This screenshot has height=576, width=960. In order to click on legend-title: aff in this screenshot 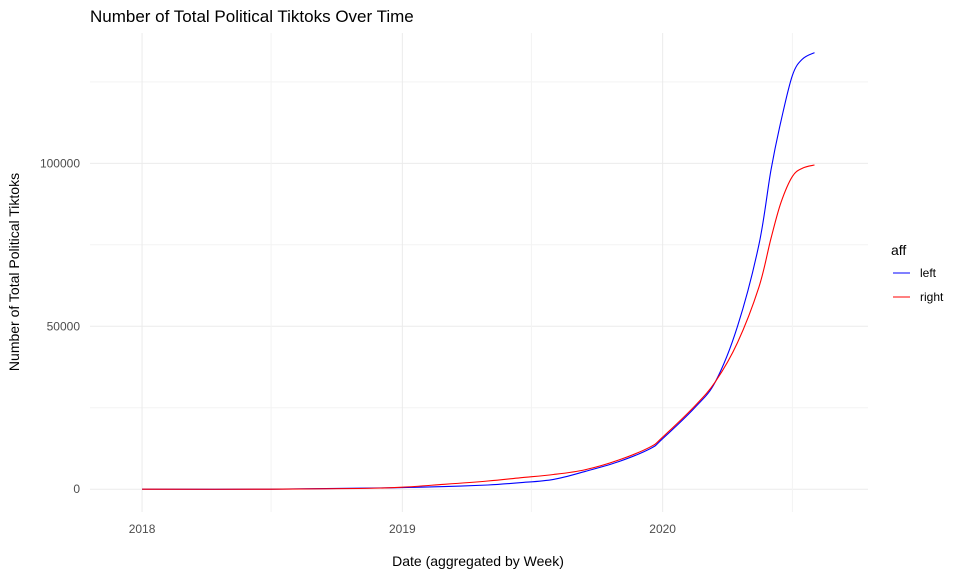, I will do `click(898, 250)`.